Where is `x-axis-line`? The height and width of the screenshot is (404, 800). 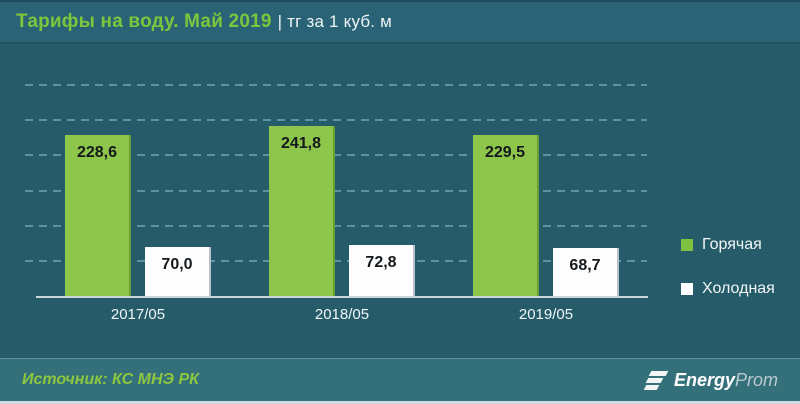 x-axis-line is located at coordinates (342, 297).